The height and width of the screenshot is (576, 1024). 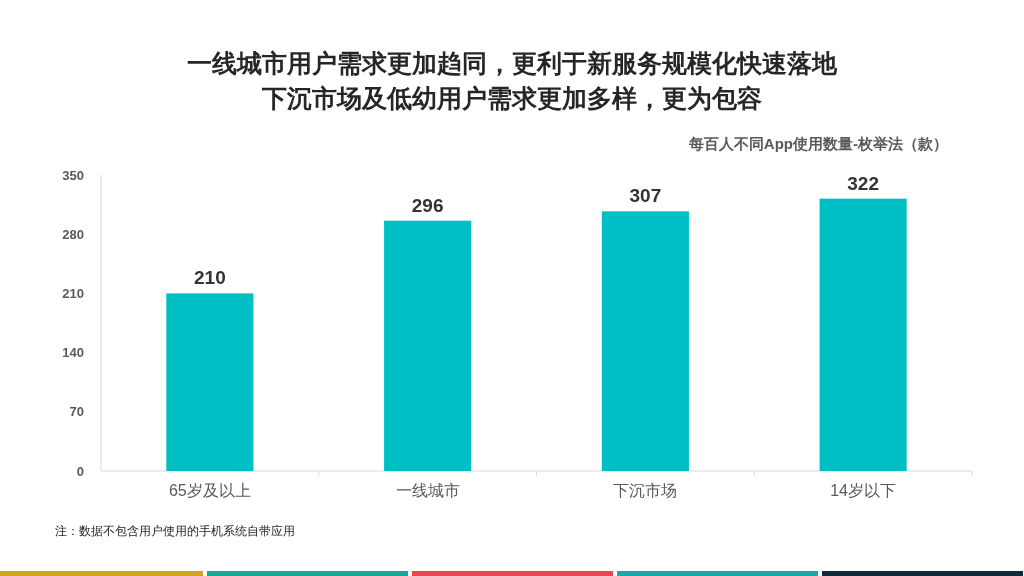 I want to click on x-tick-label: 一线城市, so click(x=427, y=490).